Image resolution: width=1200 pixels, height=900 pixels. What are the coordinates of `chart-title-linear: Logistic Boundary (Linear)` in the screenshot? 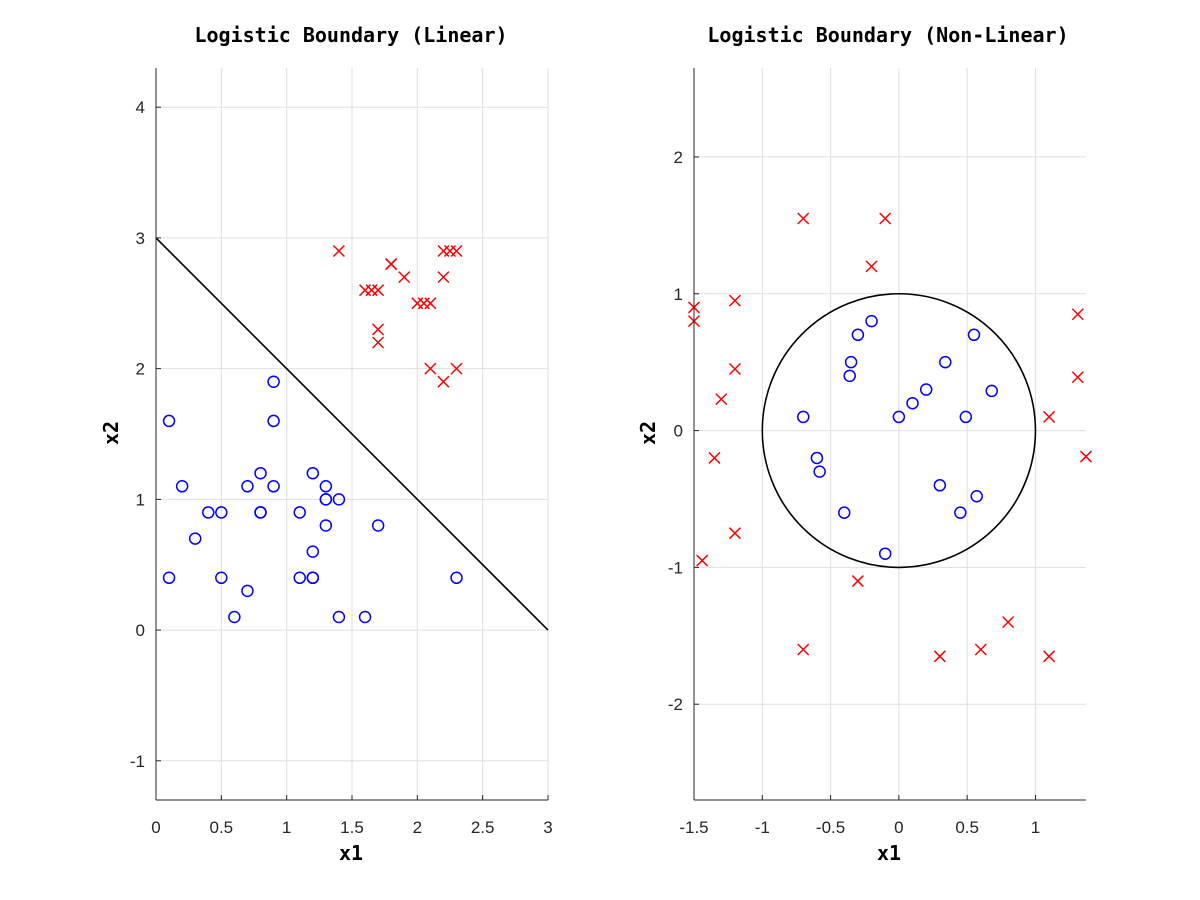 It's located at (350, 35).